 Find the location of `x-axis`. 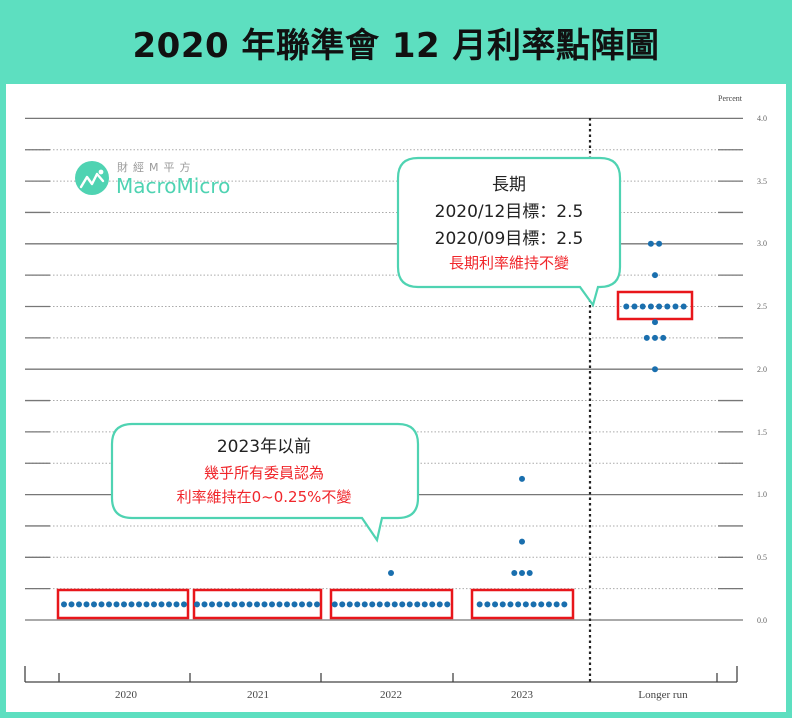

x-axis is located at coordinates (381, 674).